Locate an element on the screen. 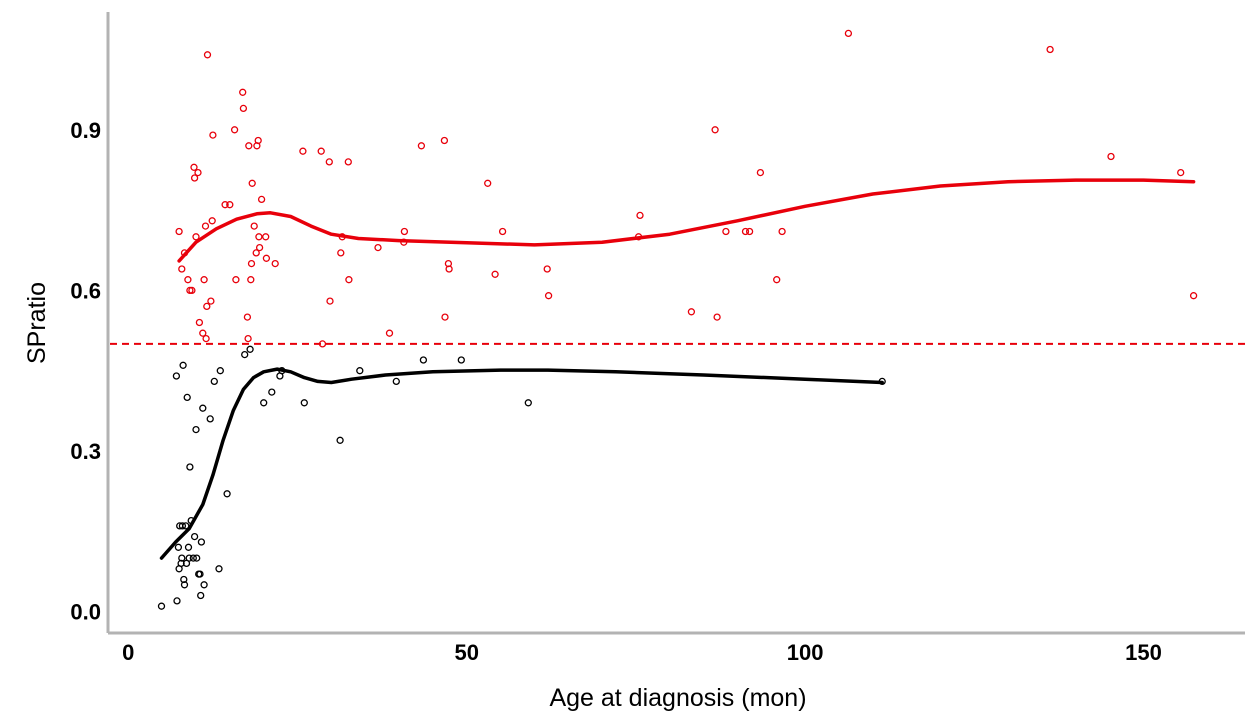 Image resolution: width=1251 pixels, height=719 pixels. x-tick-label: 150 is located at coordinates (1143, 652).